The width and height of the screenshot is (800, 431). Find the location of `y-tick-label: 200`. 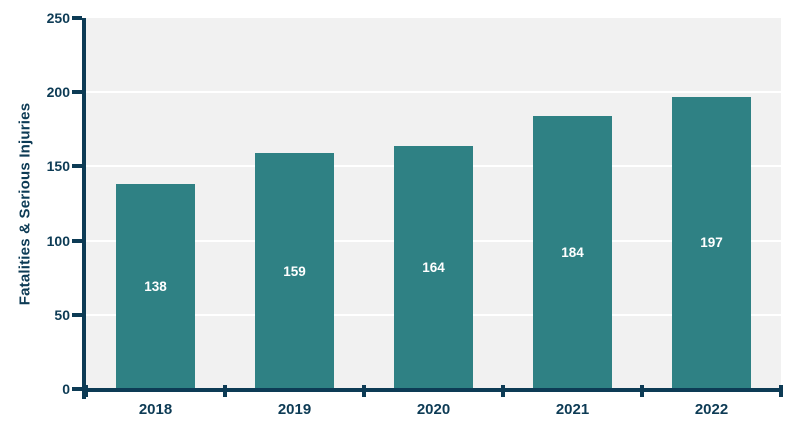

y-tick-label: 200 is located at coordinates (58, 92).